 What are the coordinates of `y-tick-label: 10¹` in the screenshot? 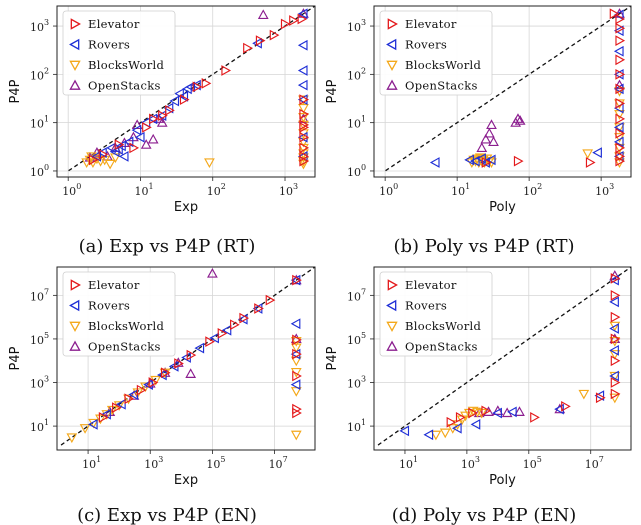 It's located at (356, 426).